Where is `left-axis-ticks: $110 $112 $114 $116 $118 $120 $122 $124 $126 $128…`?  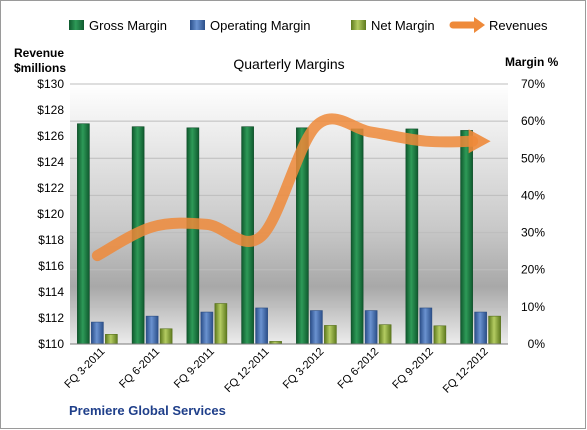 left-axis-ticks: $110 $112 $114 $116 $118 $120 $122 $124 $126 $128… is located at coordinates (50, 214).